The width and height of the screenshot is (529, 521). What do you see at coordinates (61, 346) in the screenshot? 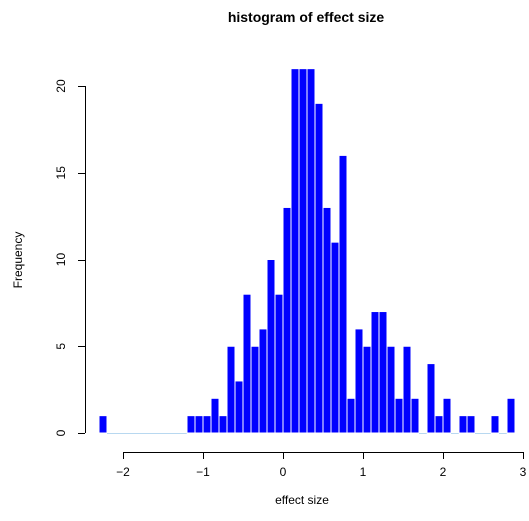
I see `y-tick-label: 5` at bounding box center [61, 346].